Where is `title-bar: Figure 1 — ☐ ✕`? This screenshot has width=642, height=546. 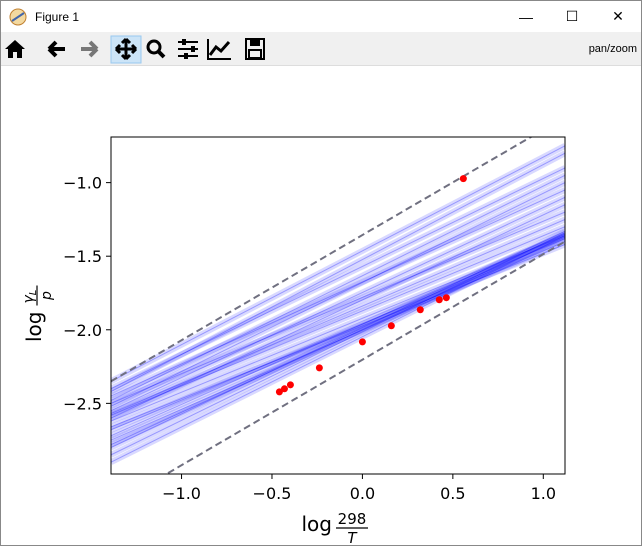
title-bar: Figure 1 — ☐ ✕ is located at coordinates (321, 16).